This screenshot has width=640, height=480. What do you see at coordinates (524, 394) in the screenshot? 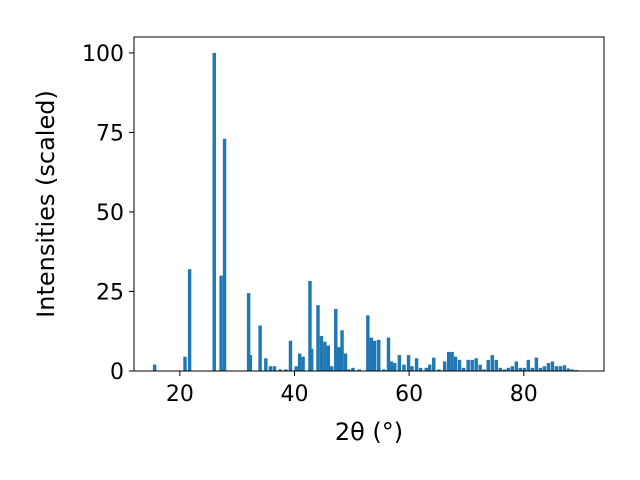
I see `x-tick-label: 80` at bounding box center [524, 394].